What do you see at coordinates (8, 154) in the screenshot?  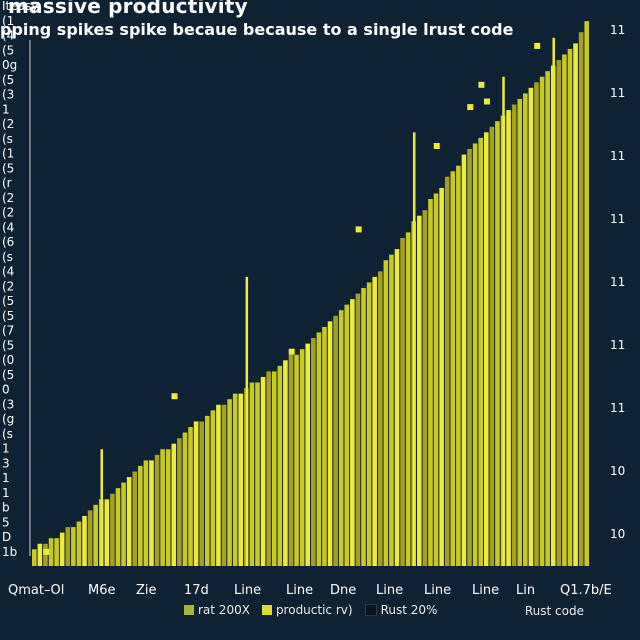 I see `y-tick-label-left: (1` at bounding box center [8, 154].